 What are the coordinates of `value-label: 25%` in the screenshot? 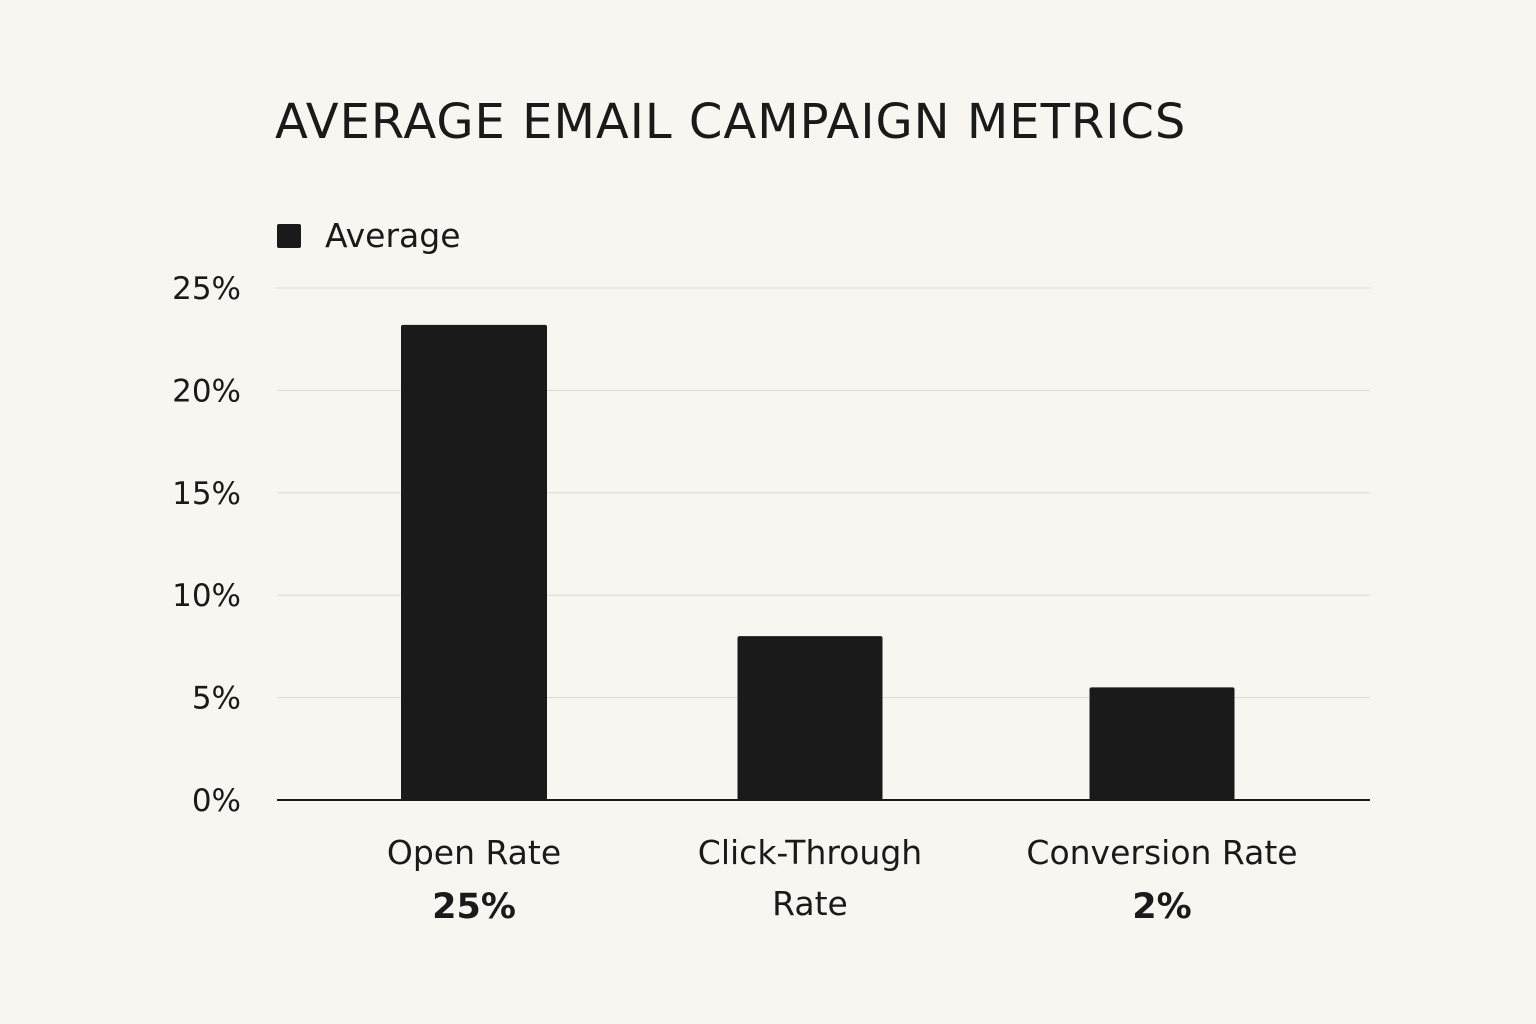 It's located at (474, 907).